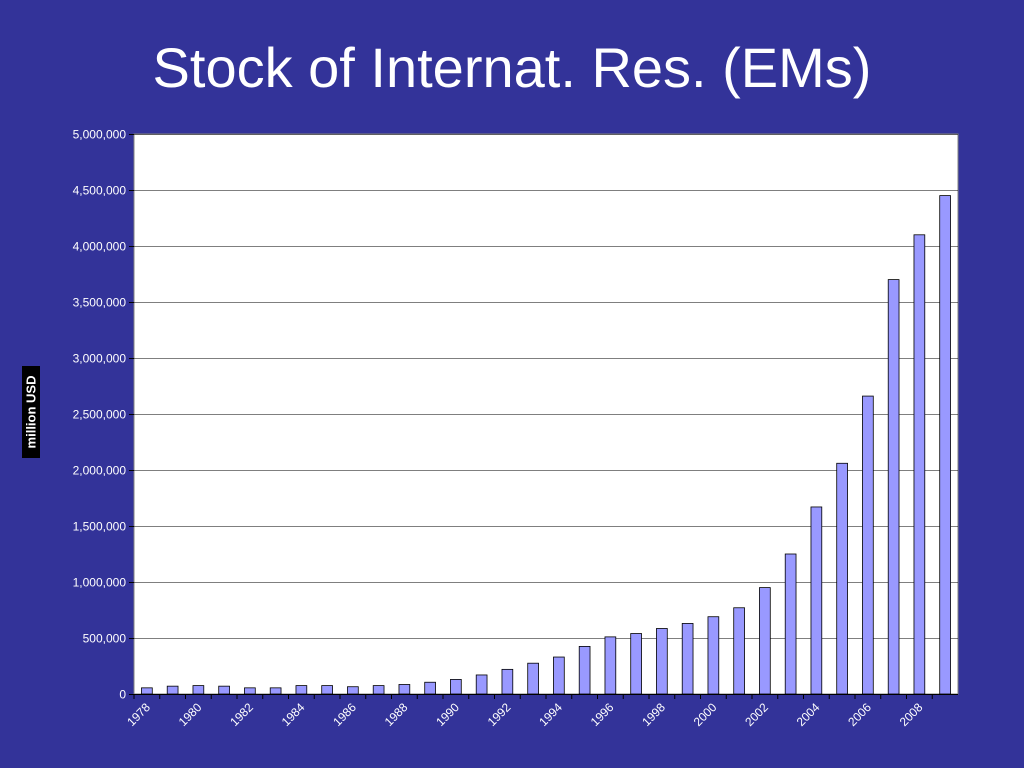 Image resolution: width=1024 pixels, height=768 pixels. What do you see at coordinates (100, 247) in the screenshot?
I see `y-tick-label: 4,000,000` at bounding box center [100, 247].